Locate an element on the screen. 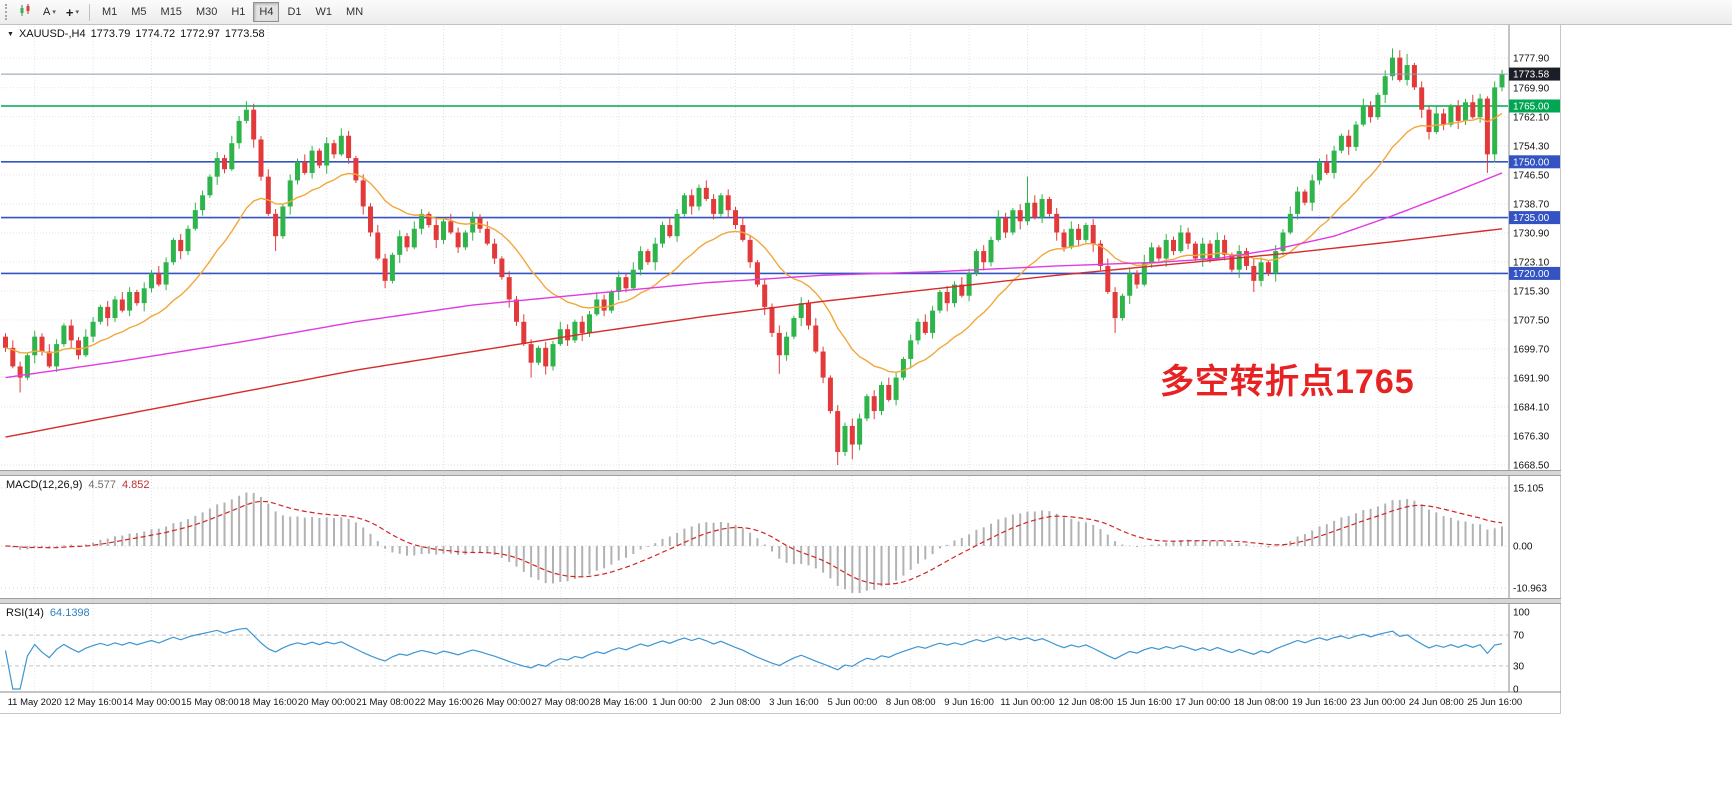 The width and height of the screenshot is (1732, 792). price-tag-label: 1720.00 is located at coordinates (1531, 274).